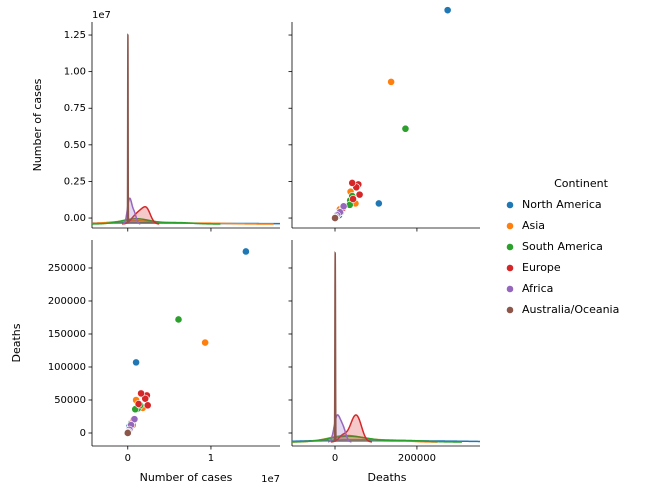 The width and height of the screenshot is (672, 496). What do you see at coordinates (562, 246) in the screenshot?
I see `legend-label: South America` at bounding box center [562, 246].